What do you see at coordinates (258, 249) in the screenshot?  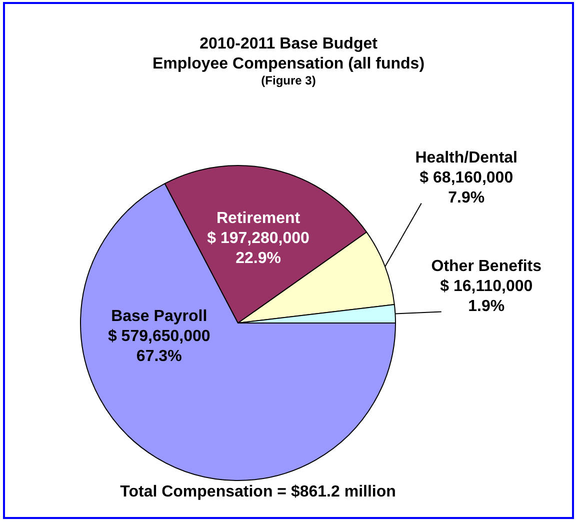 I see `data-label: $ 197,280,000 22.9%` at bounding box center [258, 249].